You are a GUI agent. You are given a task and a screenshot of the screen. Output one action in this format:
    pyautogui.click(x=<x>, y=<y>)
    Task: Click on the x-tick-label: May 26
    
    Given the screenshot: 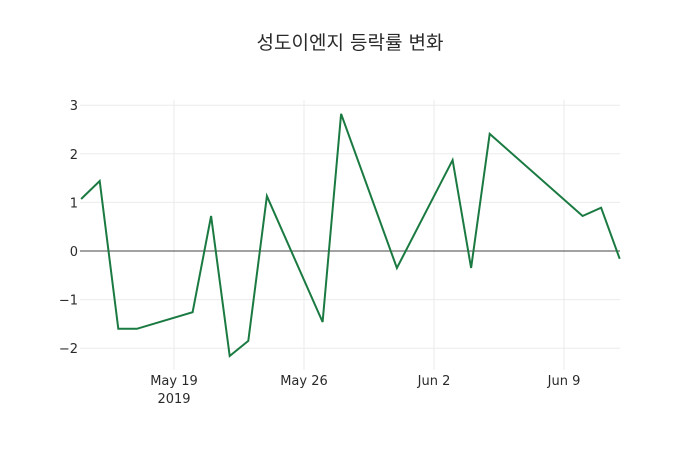 What is the action you would take?
    pyautogui.click(x=304, y=381)
    